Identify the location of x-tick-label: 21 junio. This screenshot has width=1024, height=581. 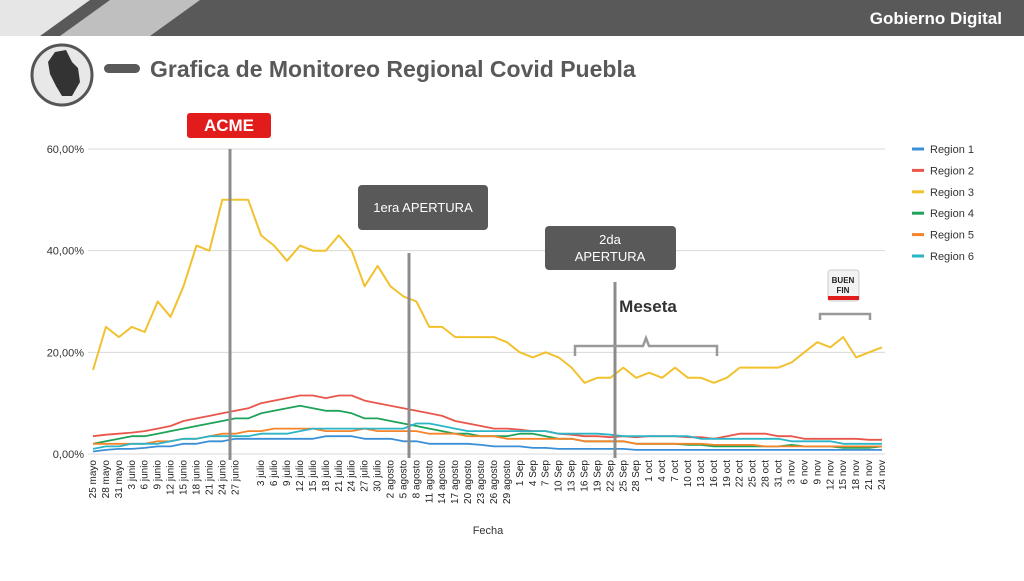
(209, 477).